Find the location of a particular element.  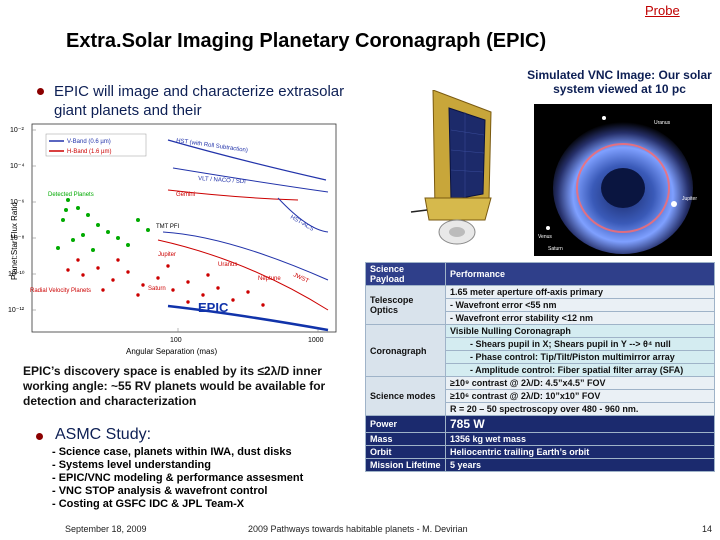

y-tick: 10⁻² is located at coordinates (17, 130).